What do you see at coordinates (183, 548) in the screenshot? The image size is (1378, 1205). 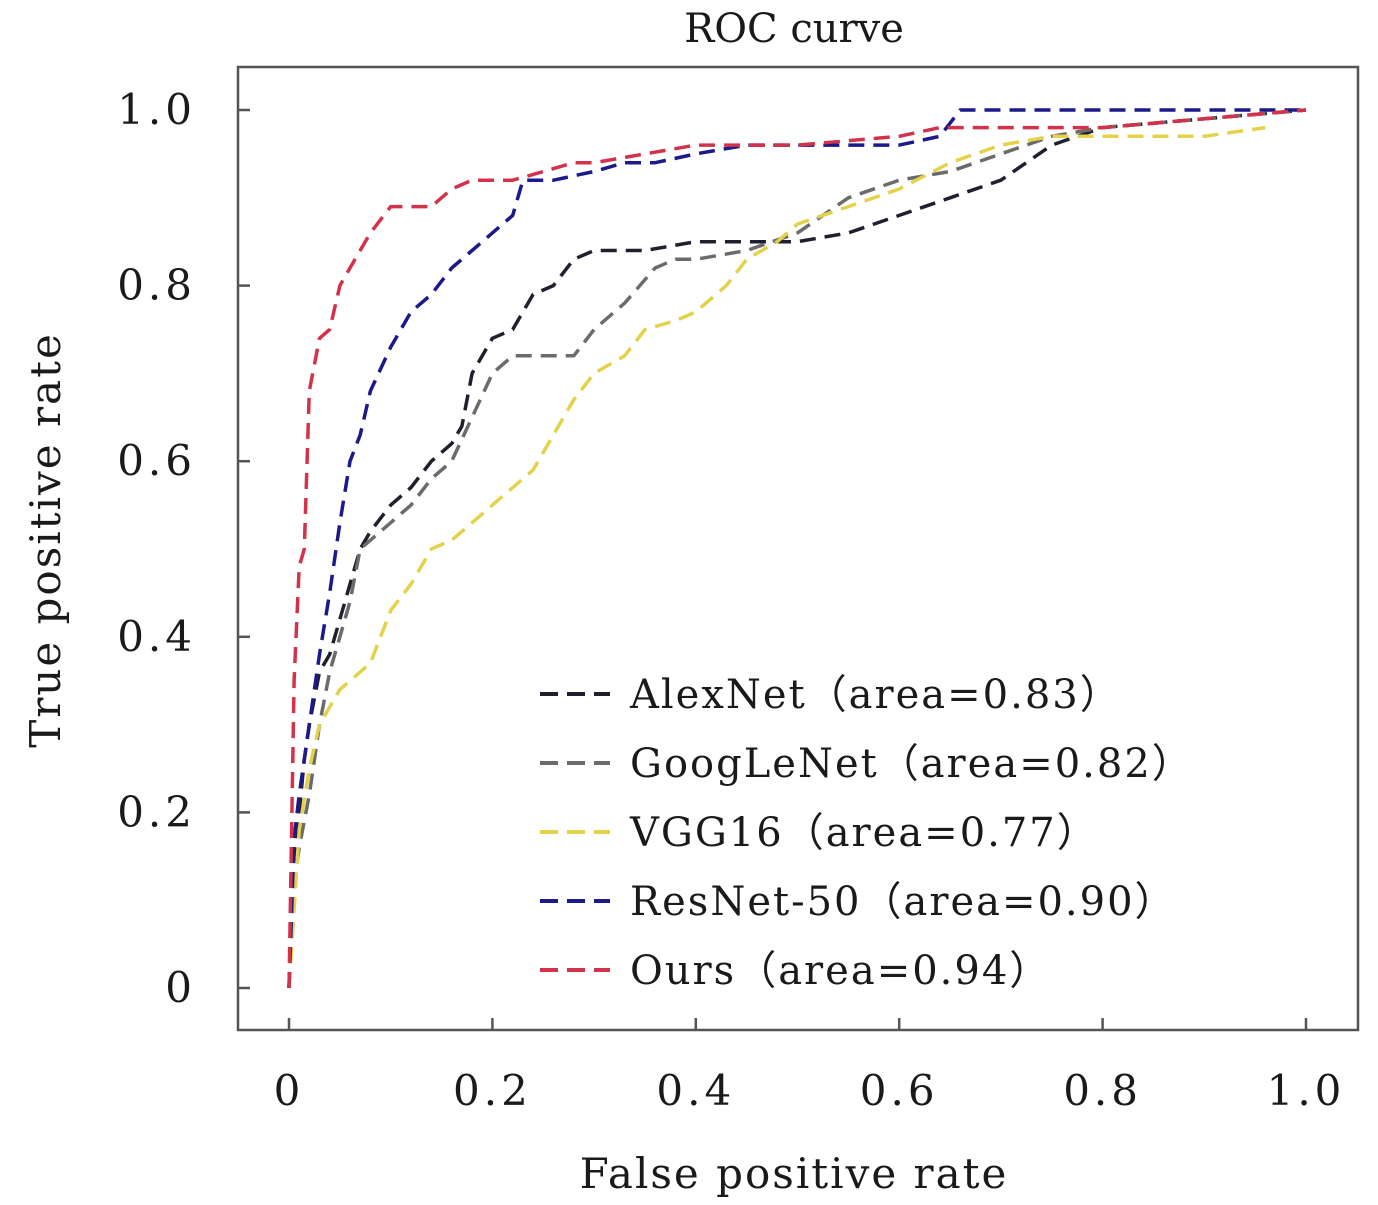 I see `y-axis: 0 0.2 0.4 0.6 0.8 1.0` at bounding box center [183, 548].